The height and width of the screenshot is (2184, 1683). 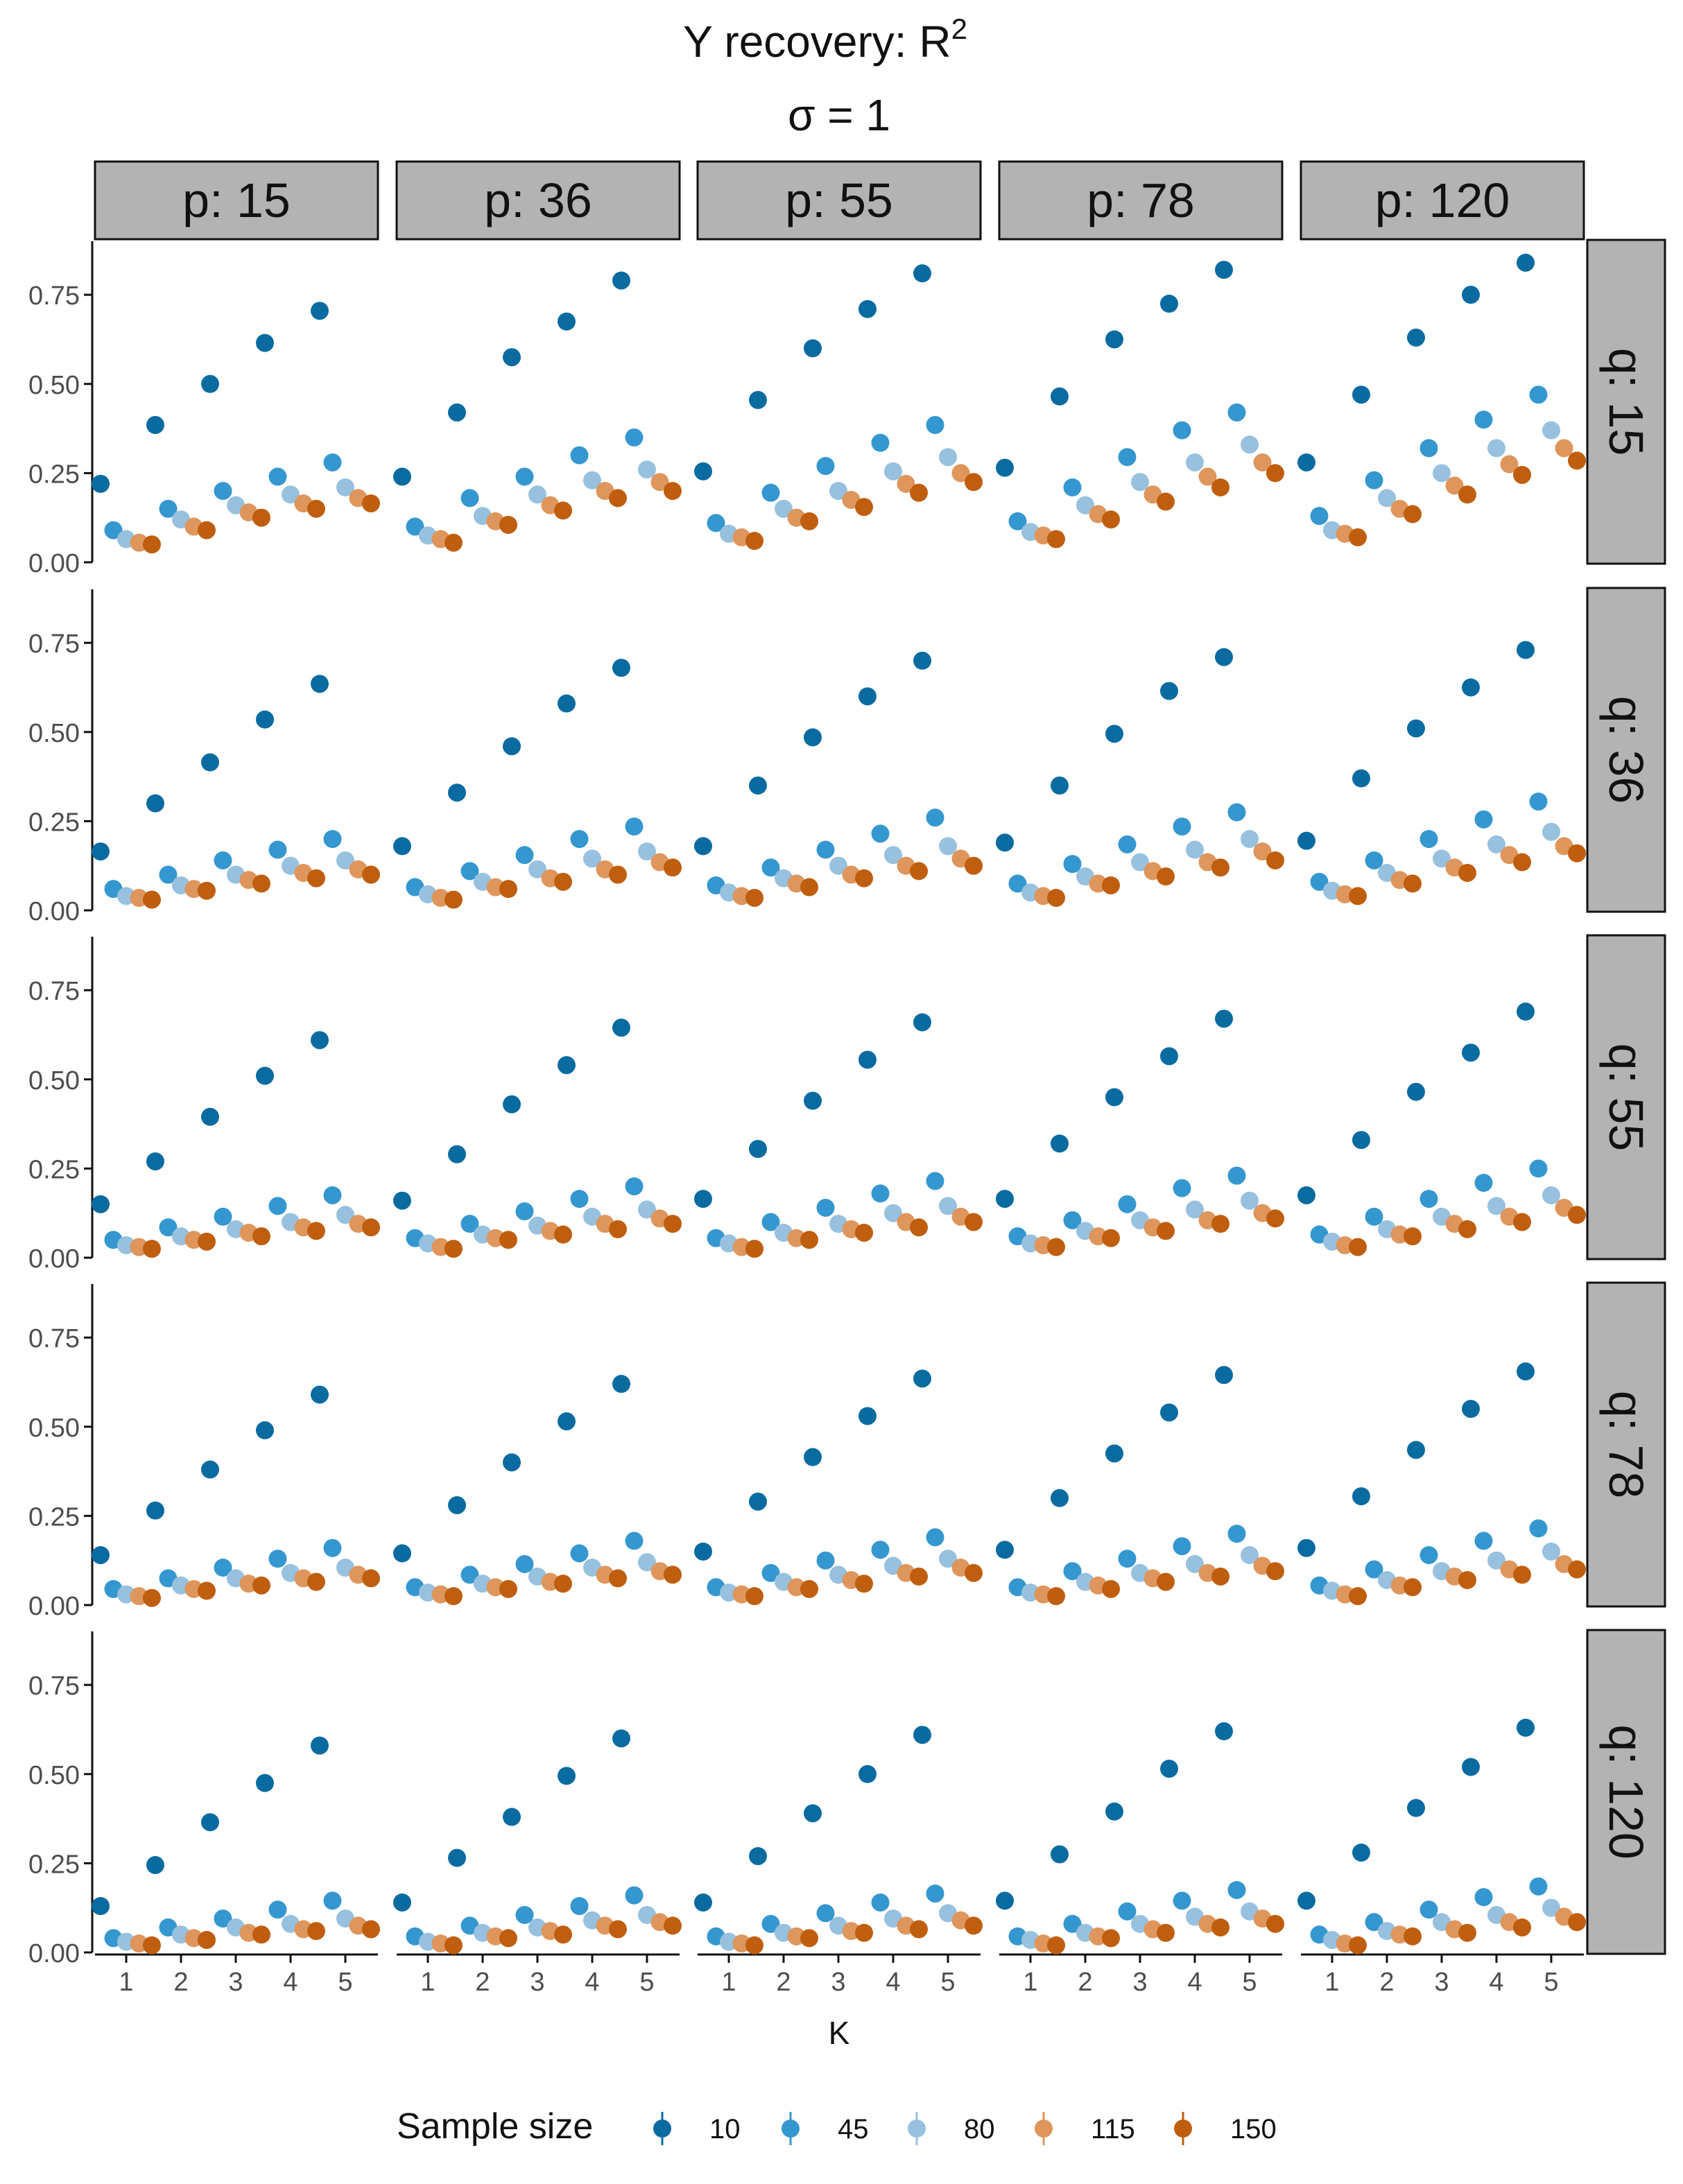 I want to click on chart-title: Y recovery: R2, so click(x=825, y=39).